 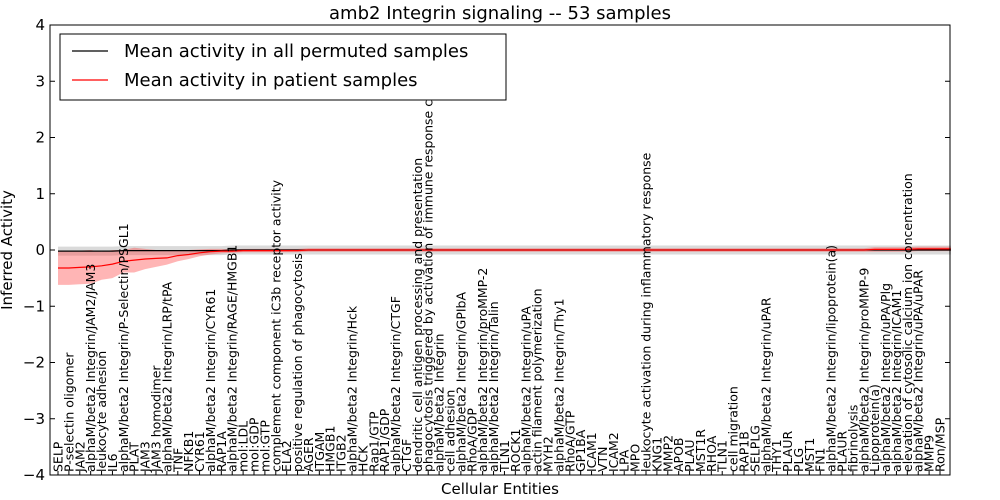 I want to click on x-tick-label: JAM3, so click(x=145, y=457).